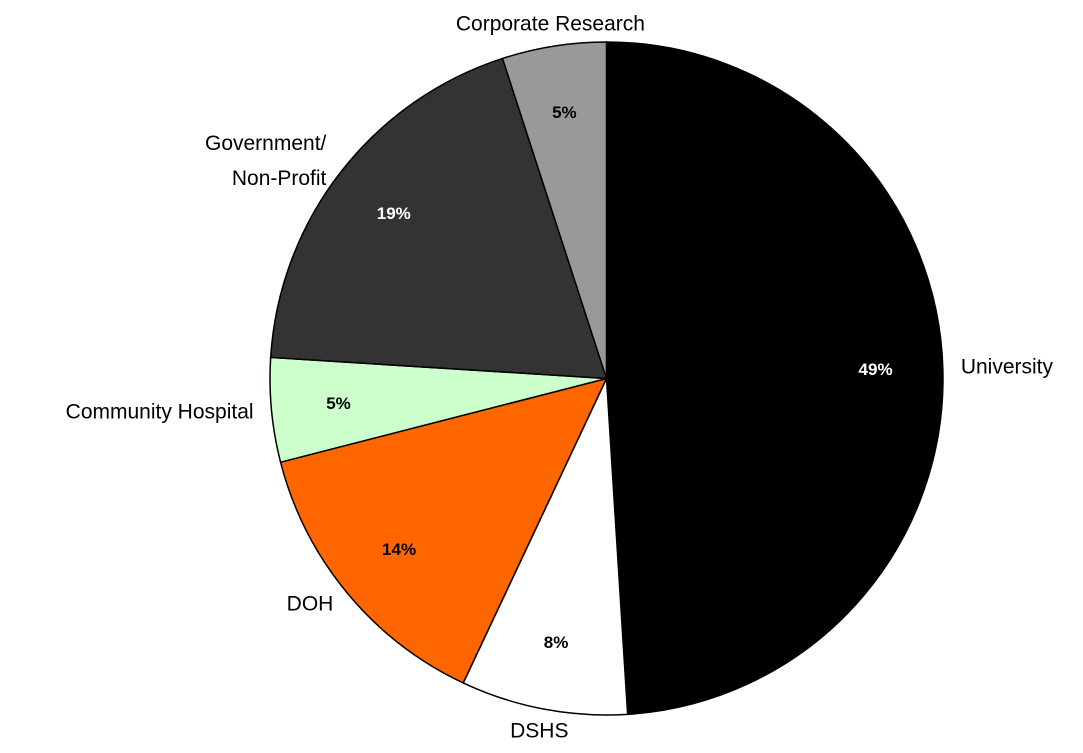  What do you see at coordinates (875, 370) in the screenshot?
I see `slice-value-label: 49%` at bounding box center [875, 370].